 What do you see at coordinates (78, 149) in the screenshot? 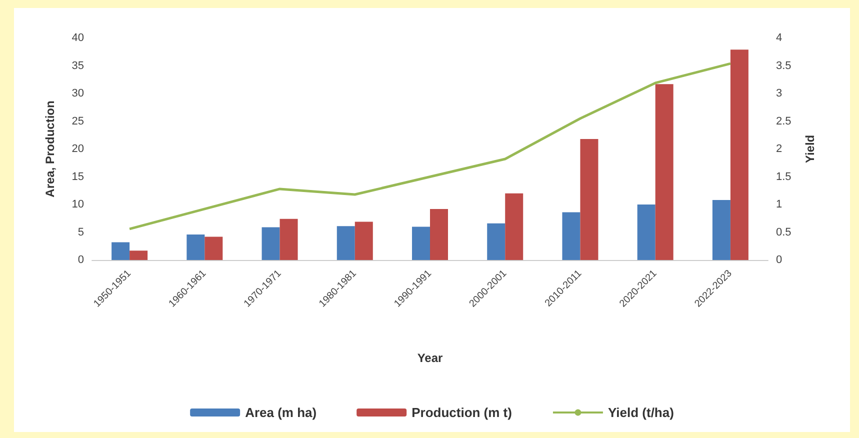
I see `y-tick-label: 20` at bounding box center [78, 149].